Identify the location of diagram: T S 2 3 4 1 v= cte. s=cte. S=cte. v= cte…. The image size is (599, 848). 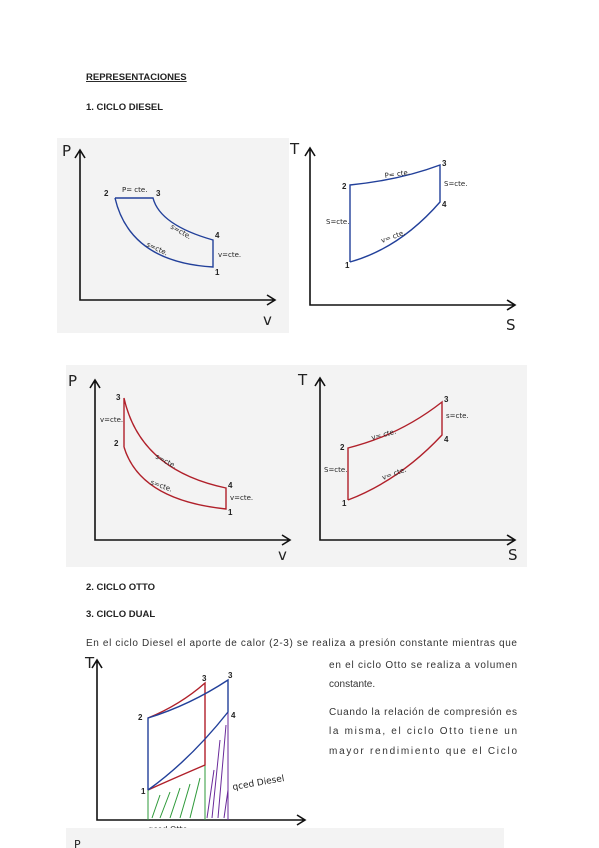
(412, 466).